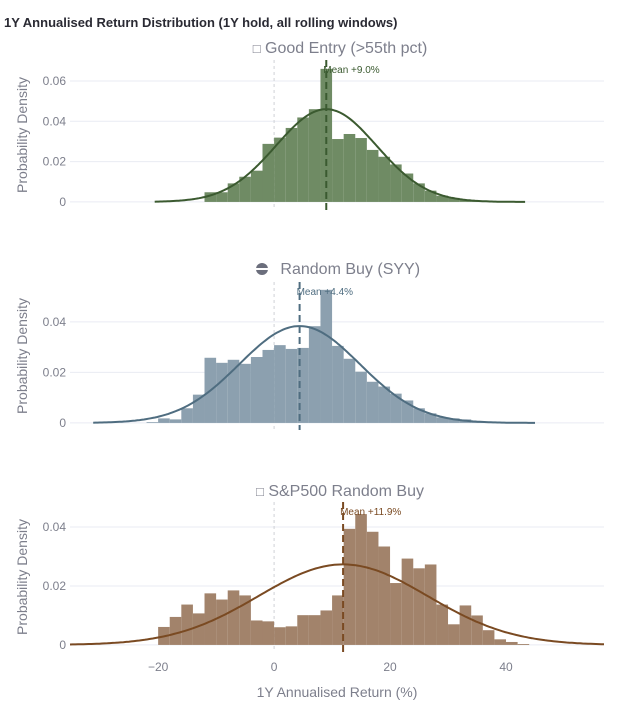 This screenshot has width=622, height=720. I want to click on x-tick-label: −20, so click(158, 667).